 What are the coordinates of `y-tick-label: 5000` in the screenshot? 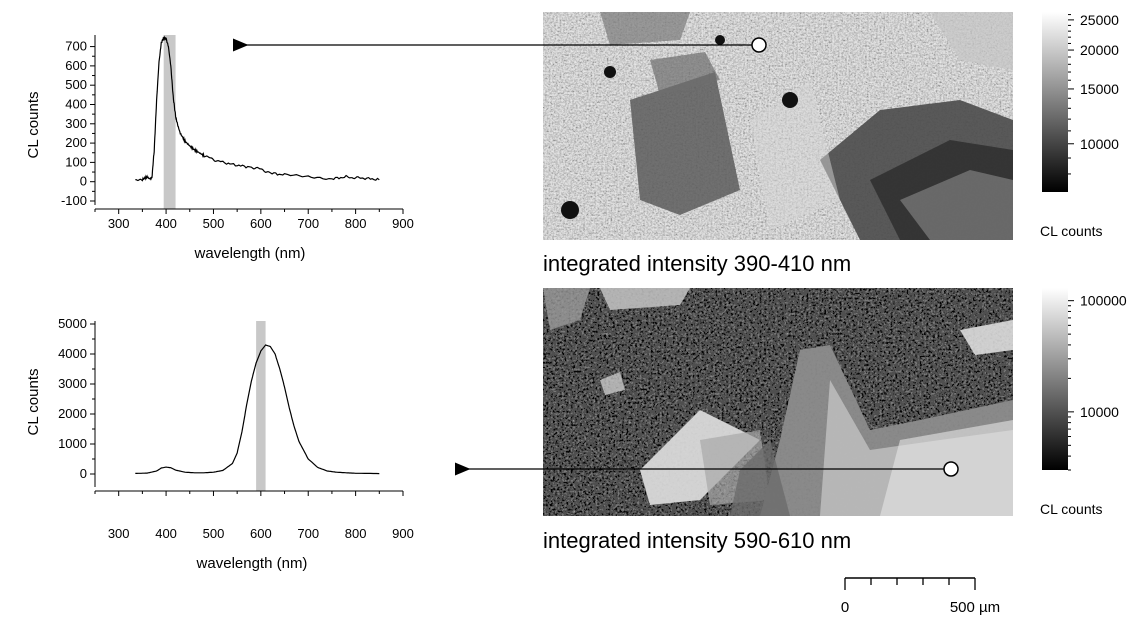 It's located at (72, 323).